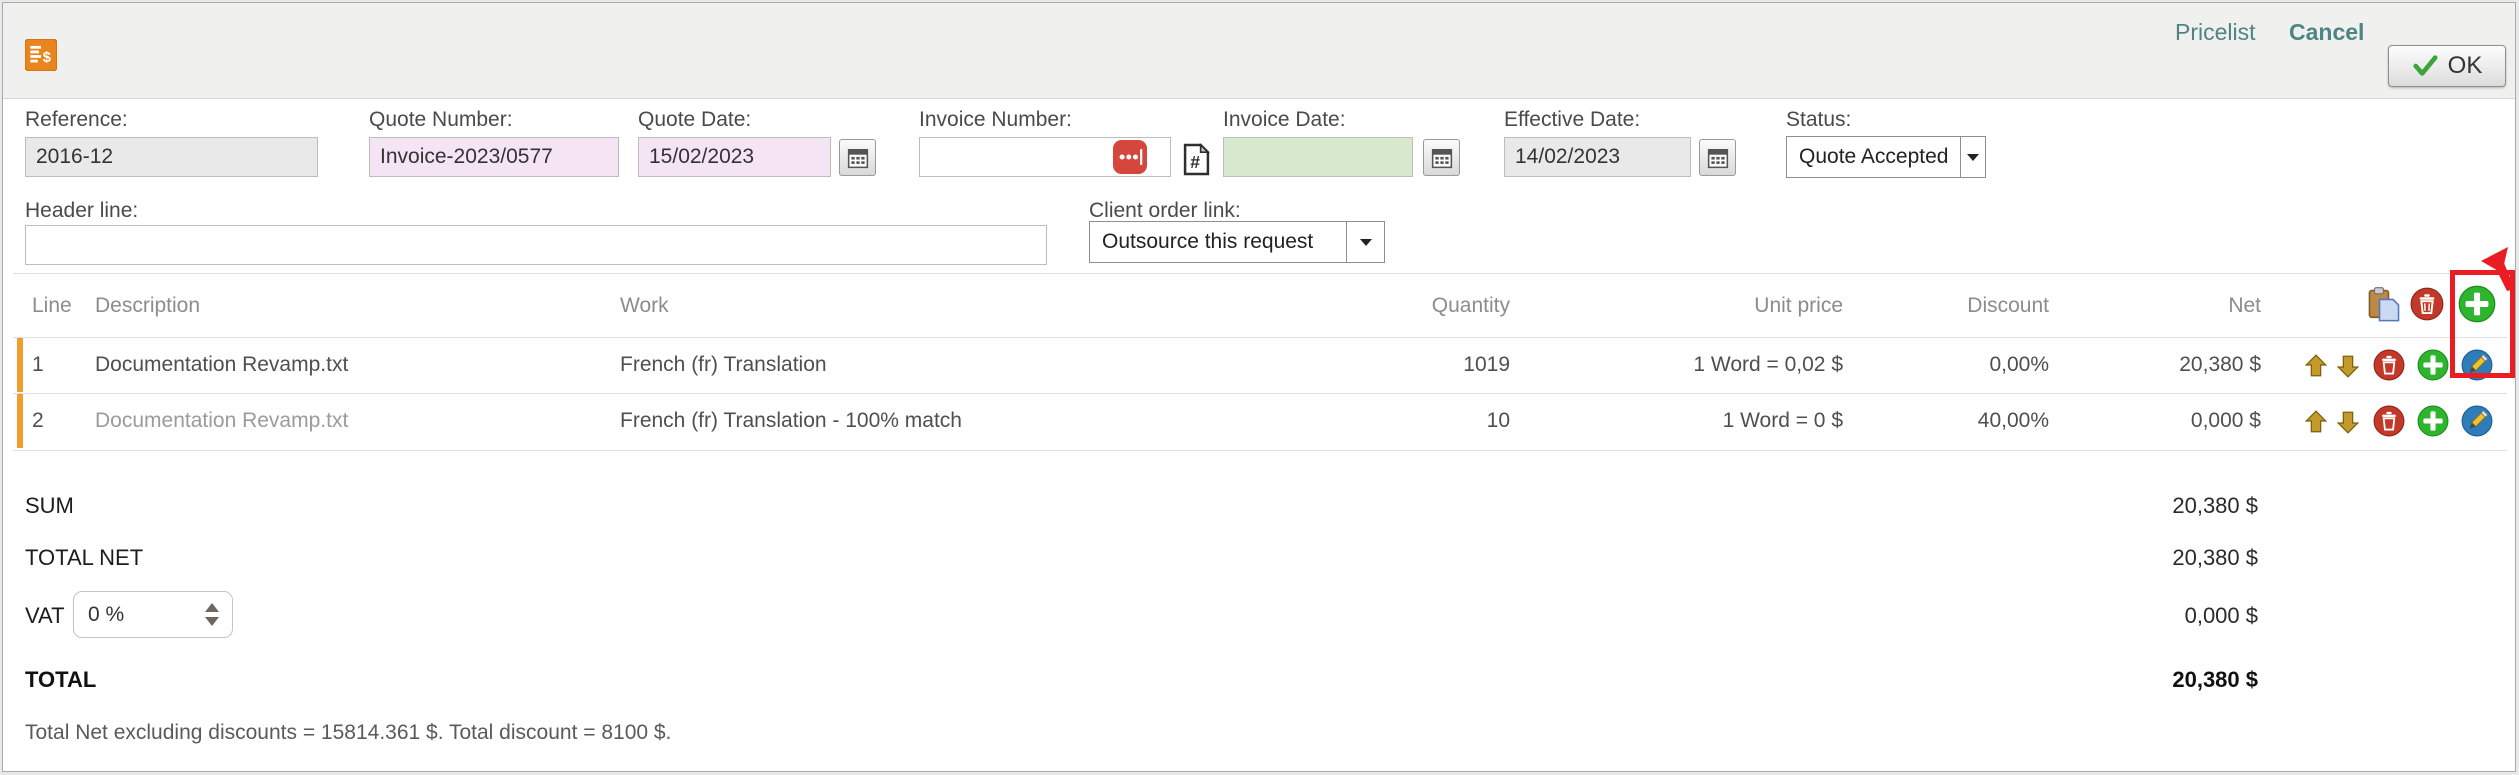 The image size is (2519, 775). What do you see at coordinates (1486, 364) in the screenshot?
I see `cell-quantity: 1019` at bounding box center [1486, 364].